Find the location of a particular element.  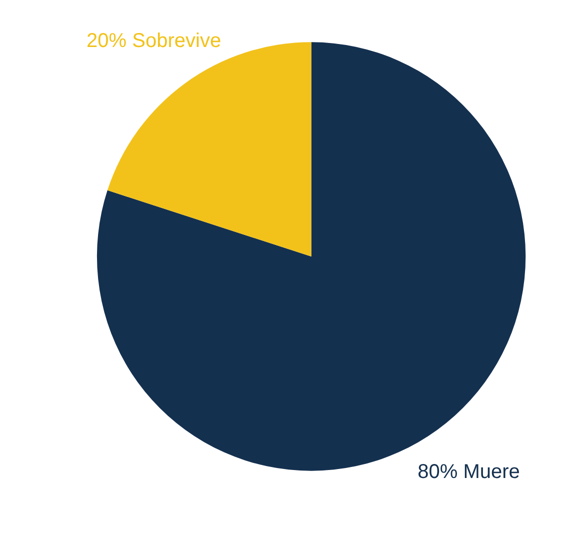

slice-label: 80% Muere is located at coordinates (469, 472).